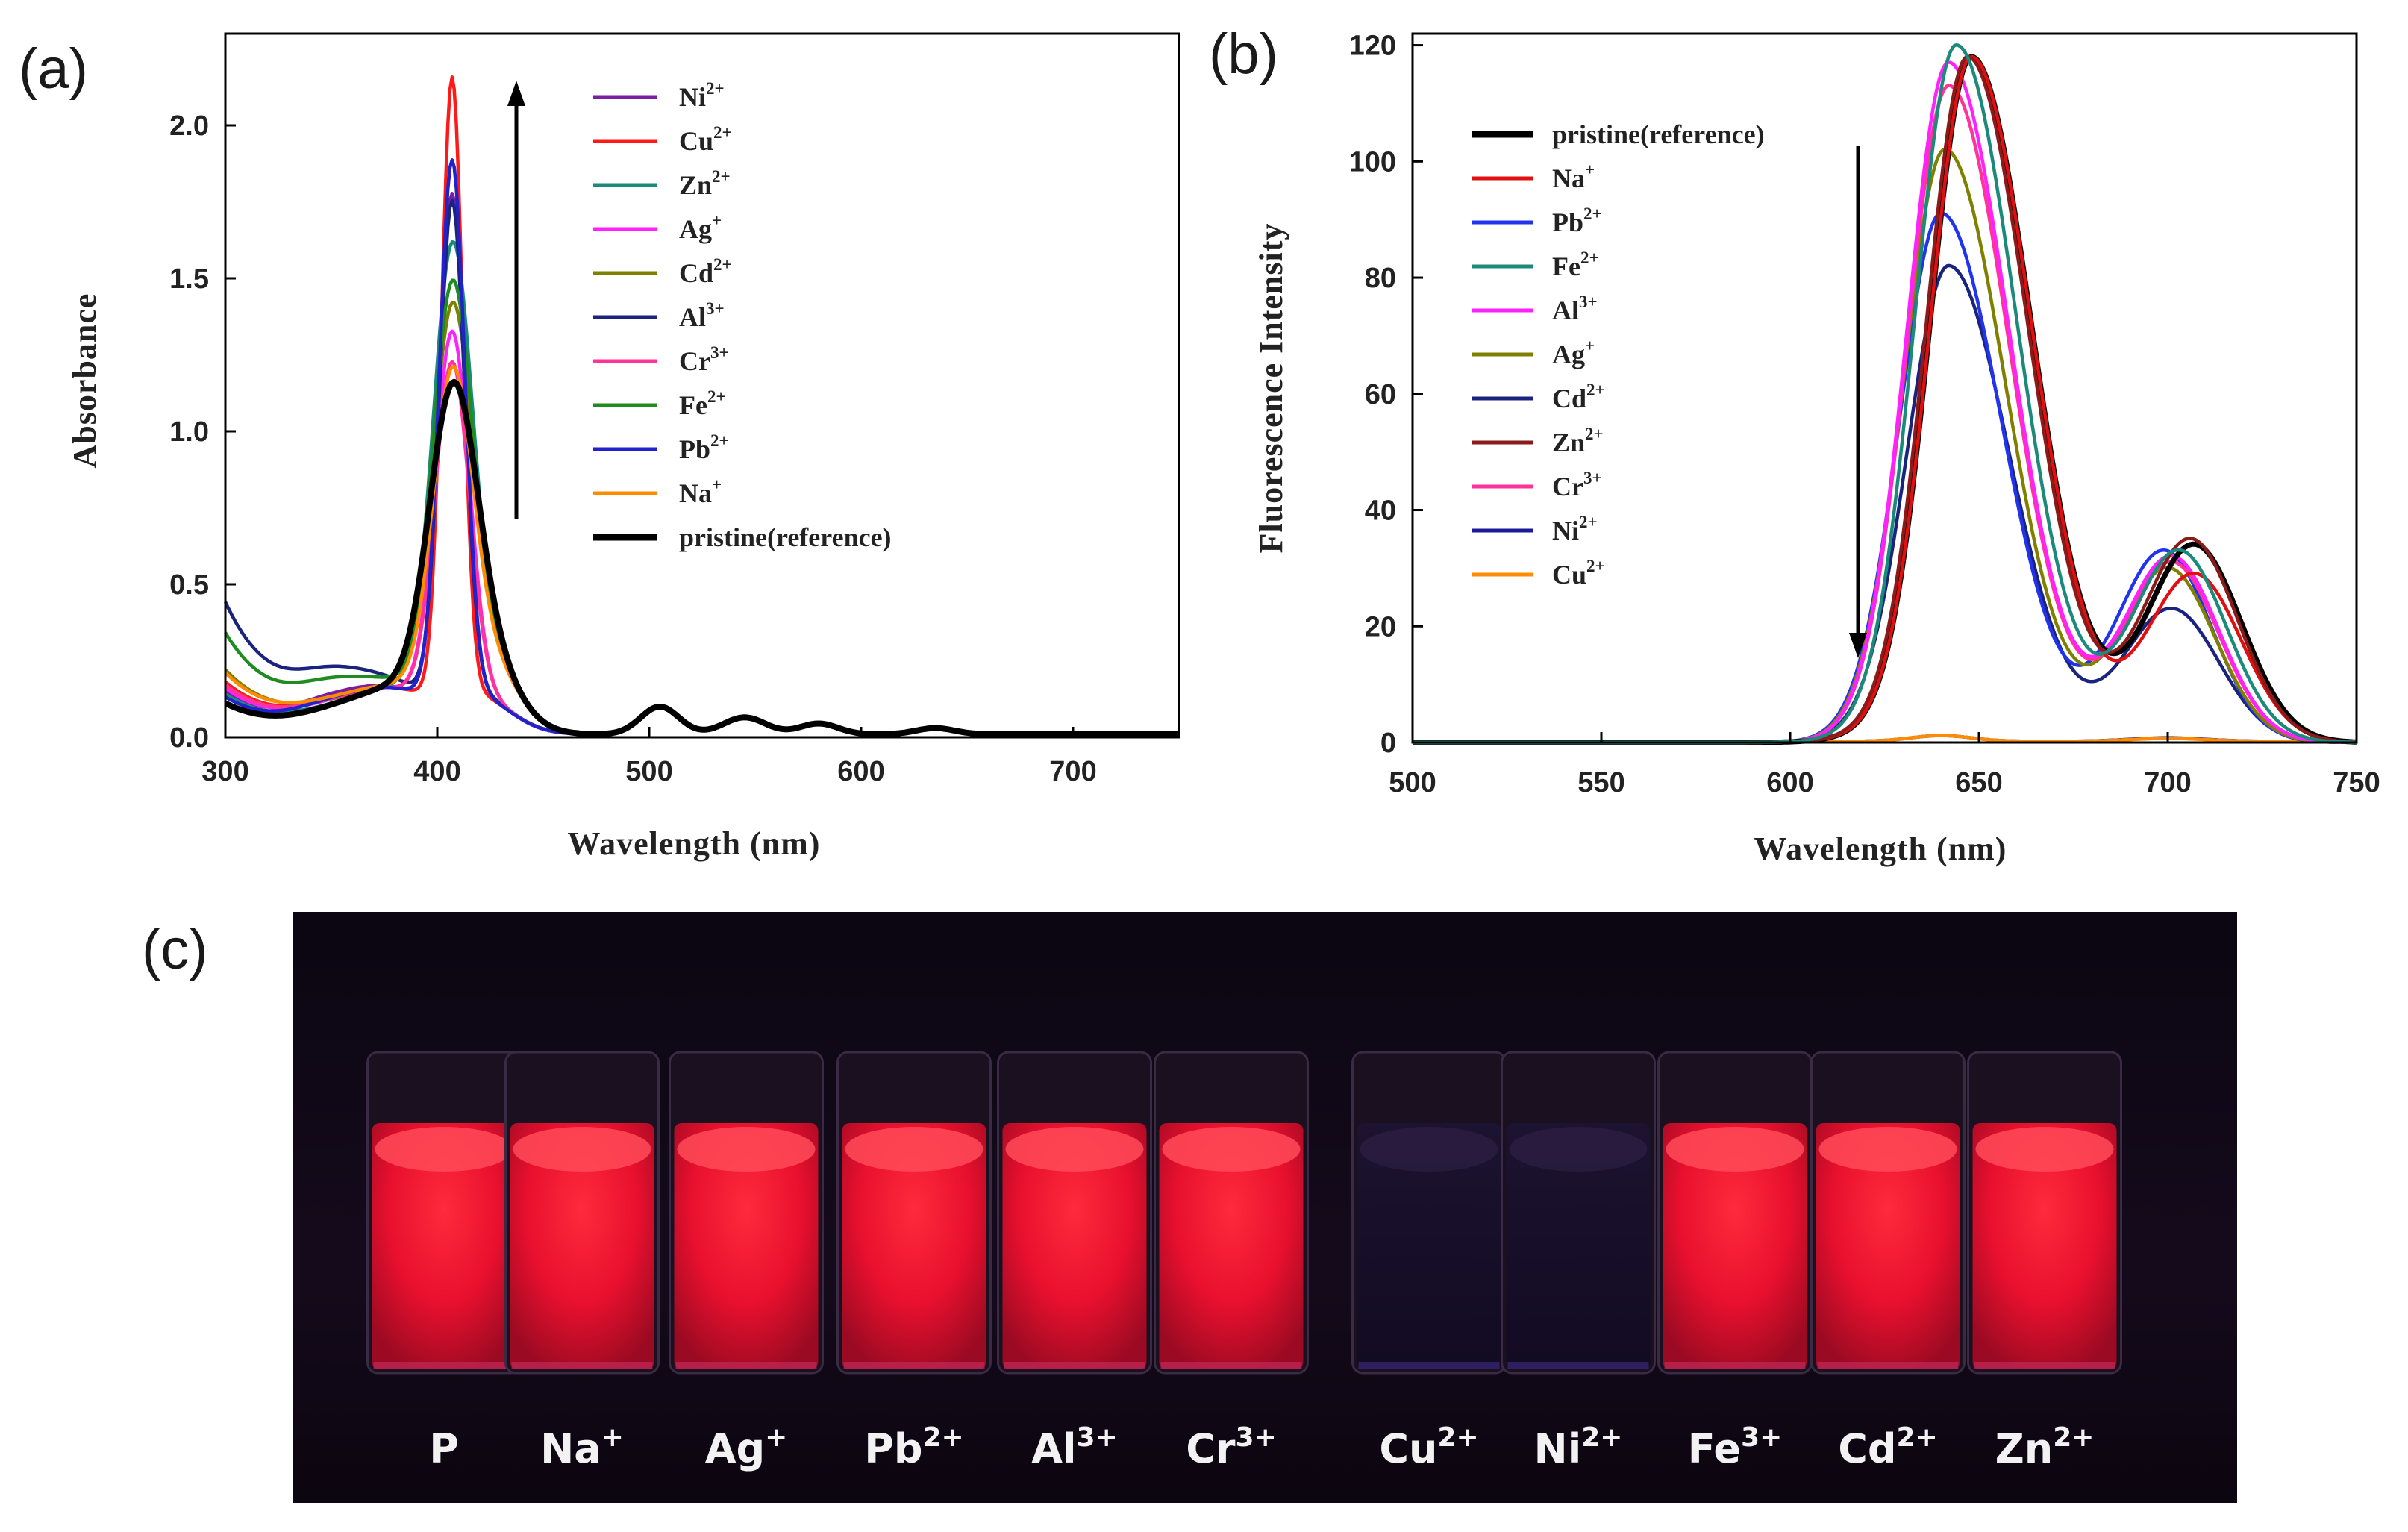  What do you see at coordinates (1578, 1447) in the screenshot?
I see `vial-label: Ni2+` at bounding box center [1578, 1447].